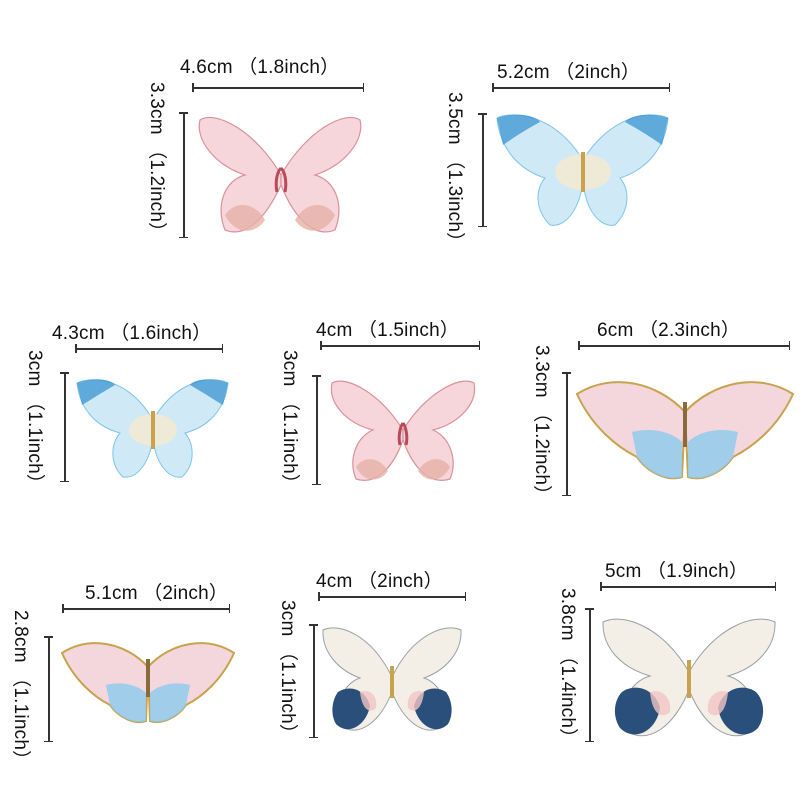 The image size is (800, 800). I want to click on width-label: 4.3cm （1.6inch）, so click(132, 333).